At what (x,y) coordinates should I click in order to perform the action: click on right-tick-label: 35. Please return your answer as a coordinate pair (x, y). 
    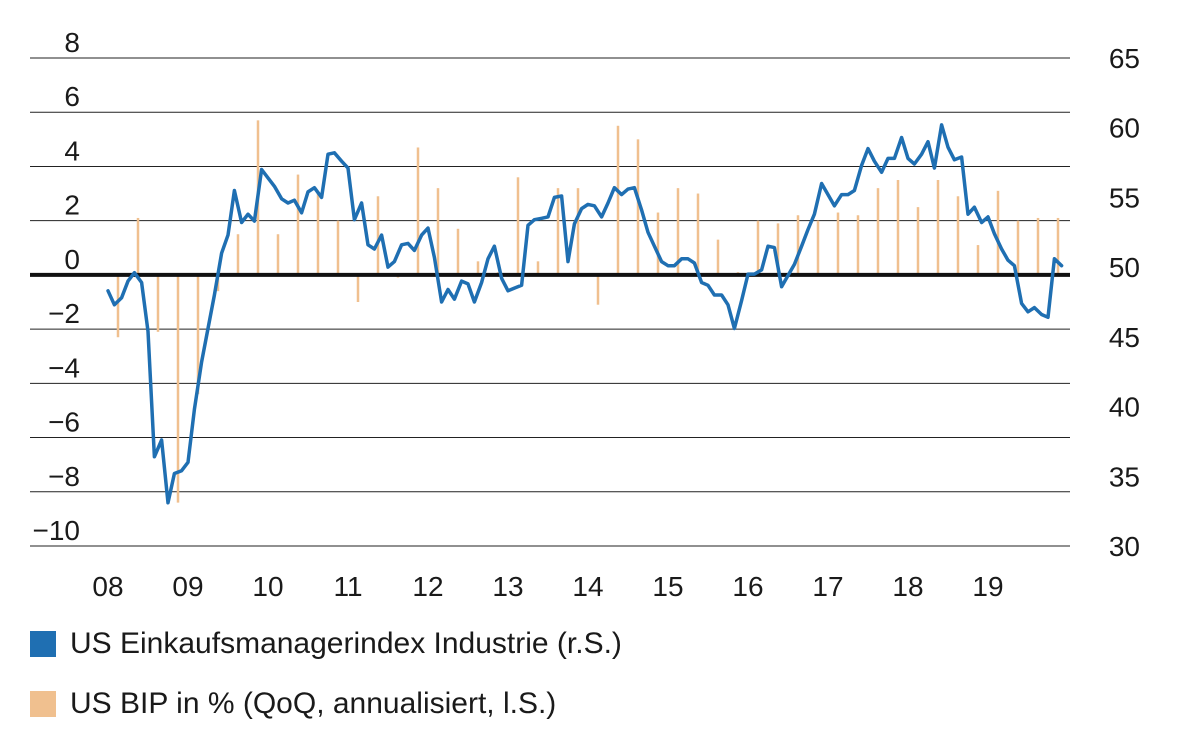
    Looking at the image, I should click on (1124, 476).